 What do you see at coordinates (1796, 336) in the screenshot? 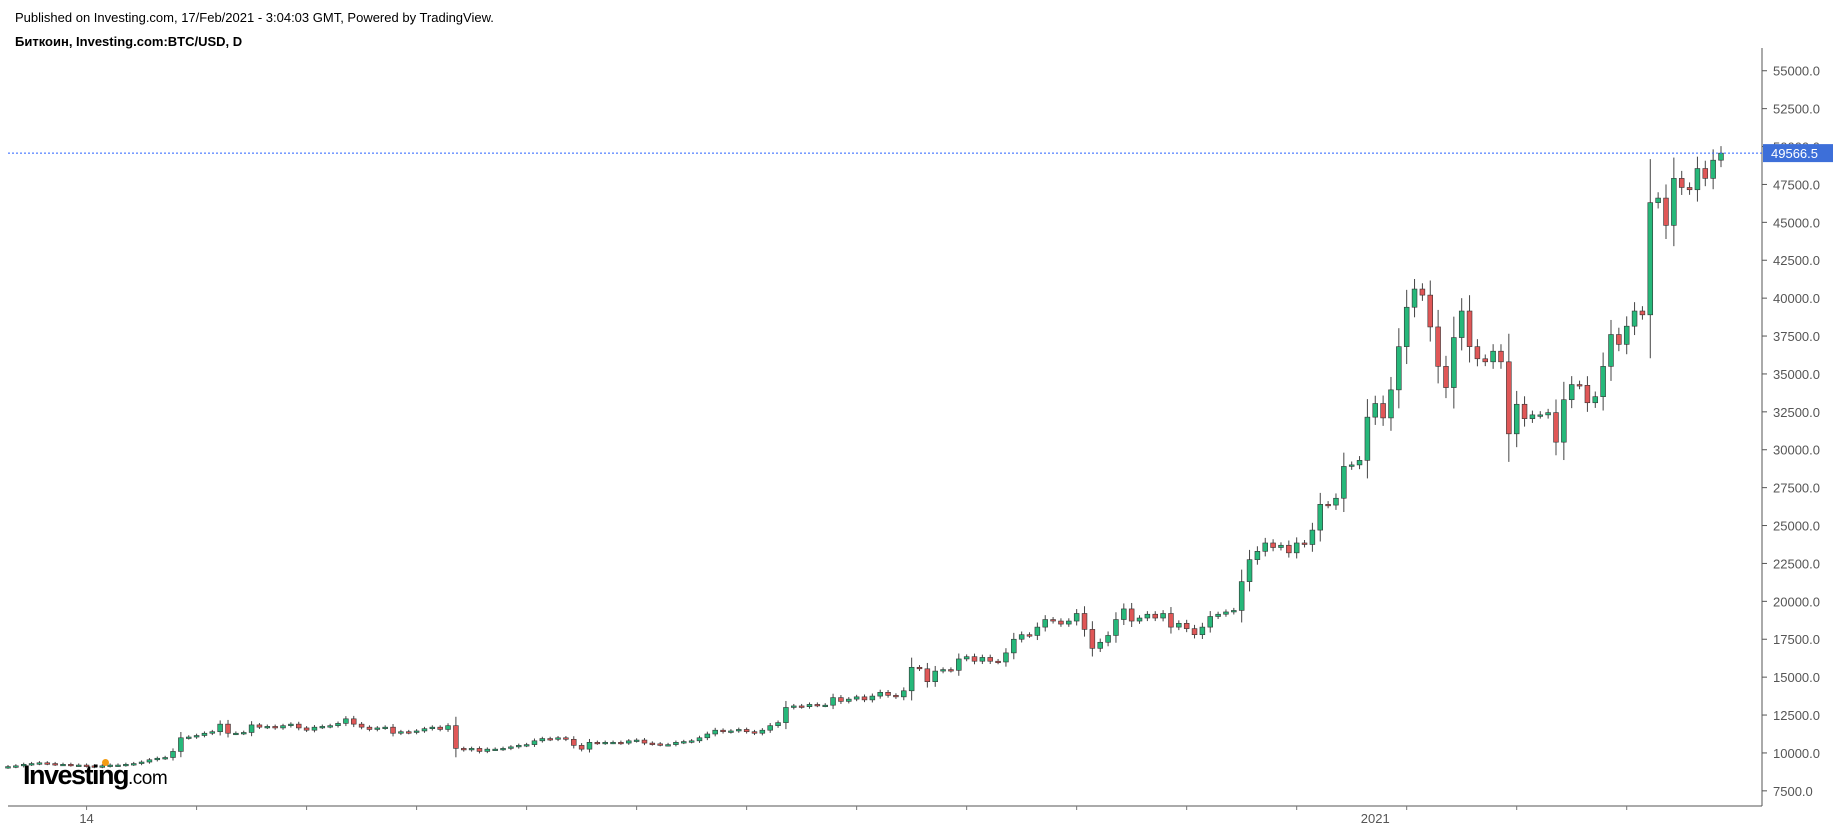
I see `y-tick-label: 37500.0` at bounding box center [1796, 336].